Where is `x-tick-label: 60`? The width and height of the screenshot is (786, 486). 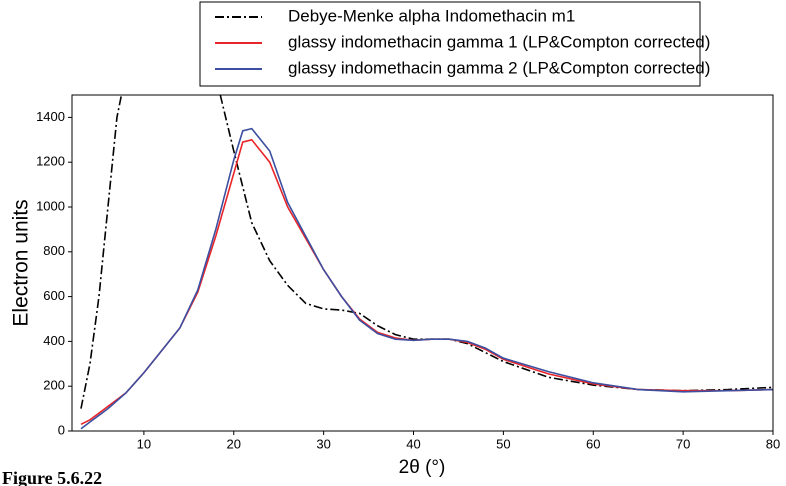
x-tick-label: 60 is located at coordinates (593, 443).